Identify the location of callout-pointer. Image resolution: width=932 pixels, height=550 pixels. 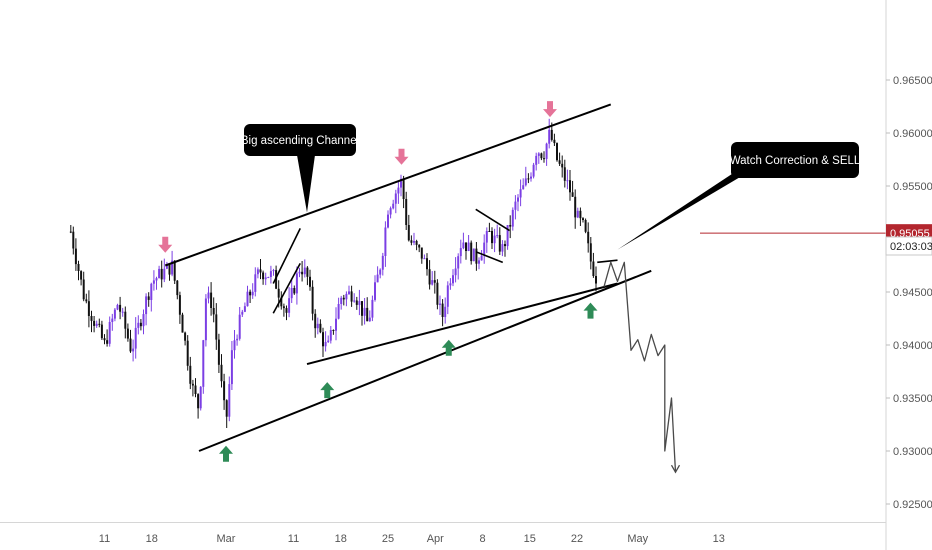
(306, 184).